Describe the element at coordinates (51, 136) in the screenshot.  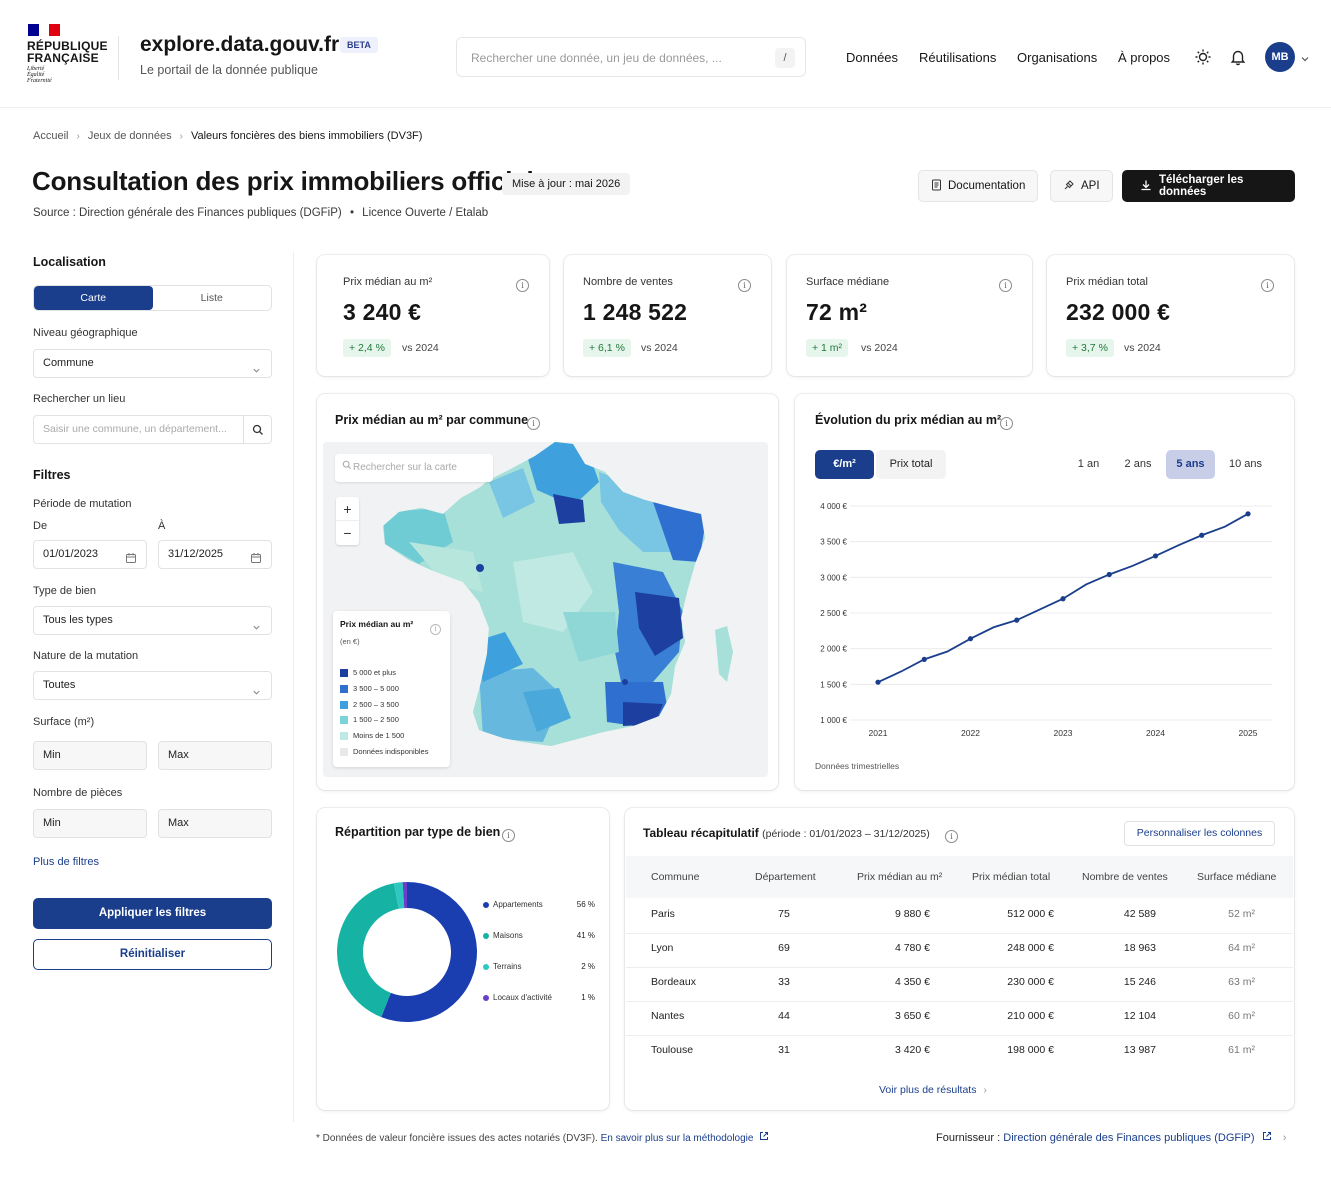
I see `breadcrumb-accueil: Accueil` at that location.